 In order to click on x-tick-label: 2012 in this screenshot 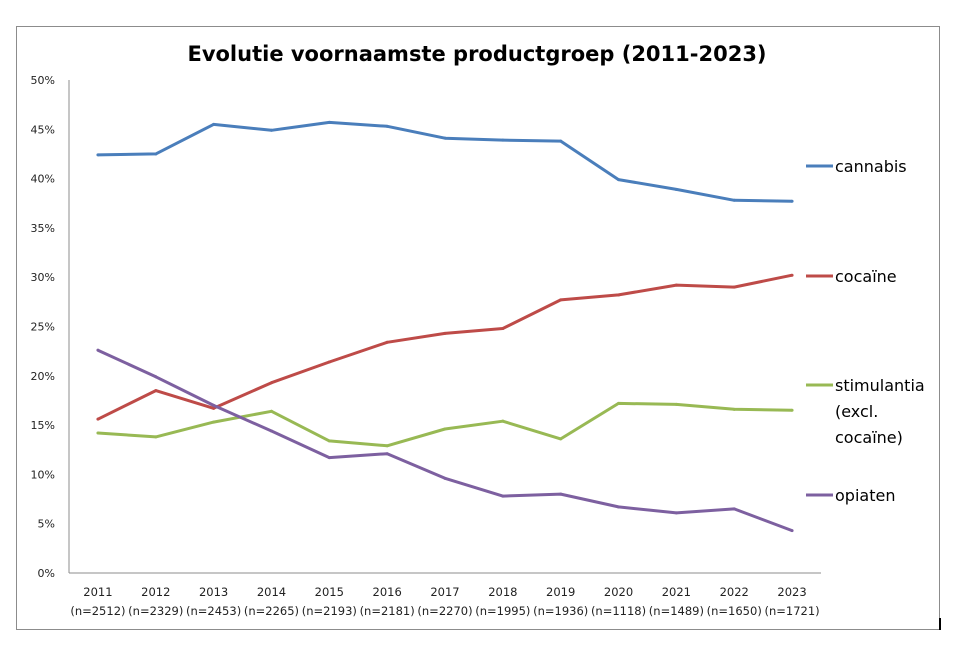, I will do `click(155, 592)`.